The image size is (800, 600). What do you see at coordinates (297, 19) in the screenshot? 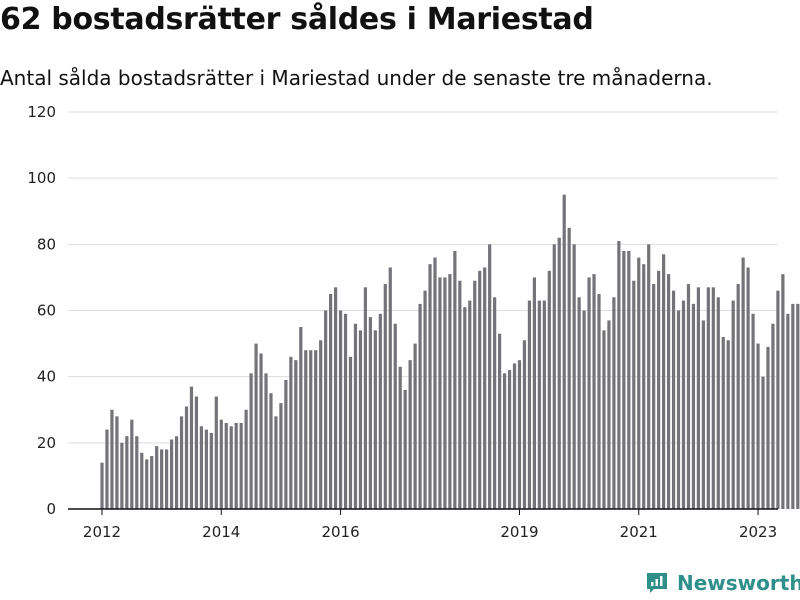
I see `chart-title: 62 bostadsrätter såldes i Mariestad` at bounding box center [297, 19].